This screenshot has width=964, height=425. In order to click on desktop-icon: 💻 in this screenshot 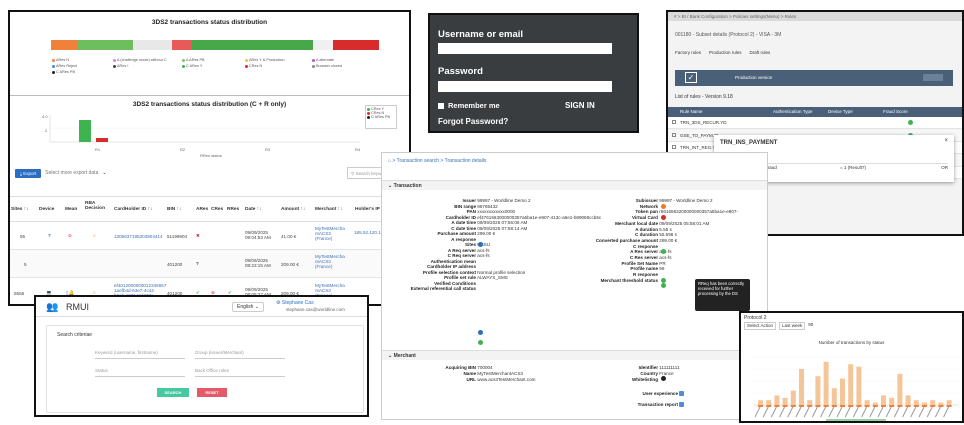, I will do `click(49, 292)`.